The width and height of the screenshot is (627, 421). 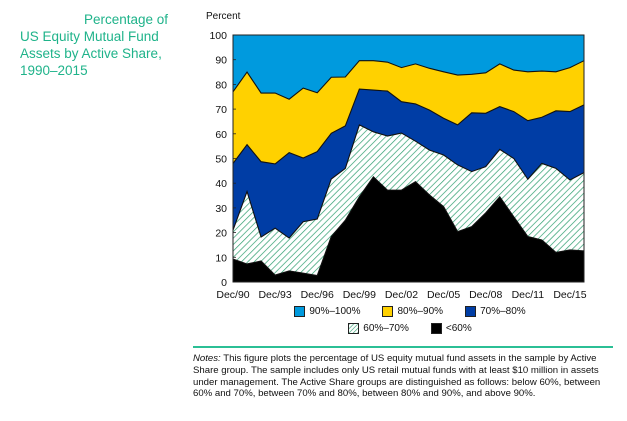 What do you see at coordinates (224, 283) in the screenshot?
I see `y-tick-label: 0` at bounding box center [224, 283].